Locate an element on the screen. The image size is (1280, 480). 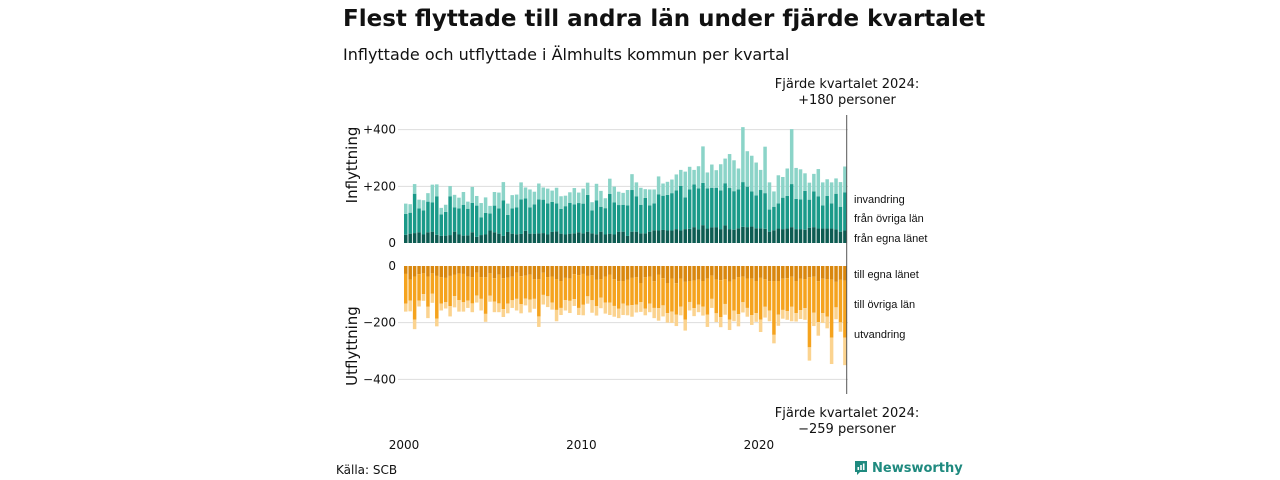
brand-logo-link: Newsworthy is located at coordinates (908, 468).